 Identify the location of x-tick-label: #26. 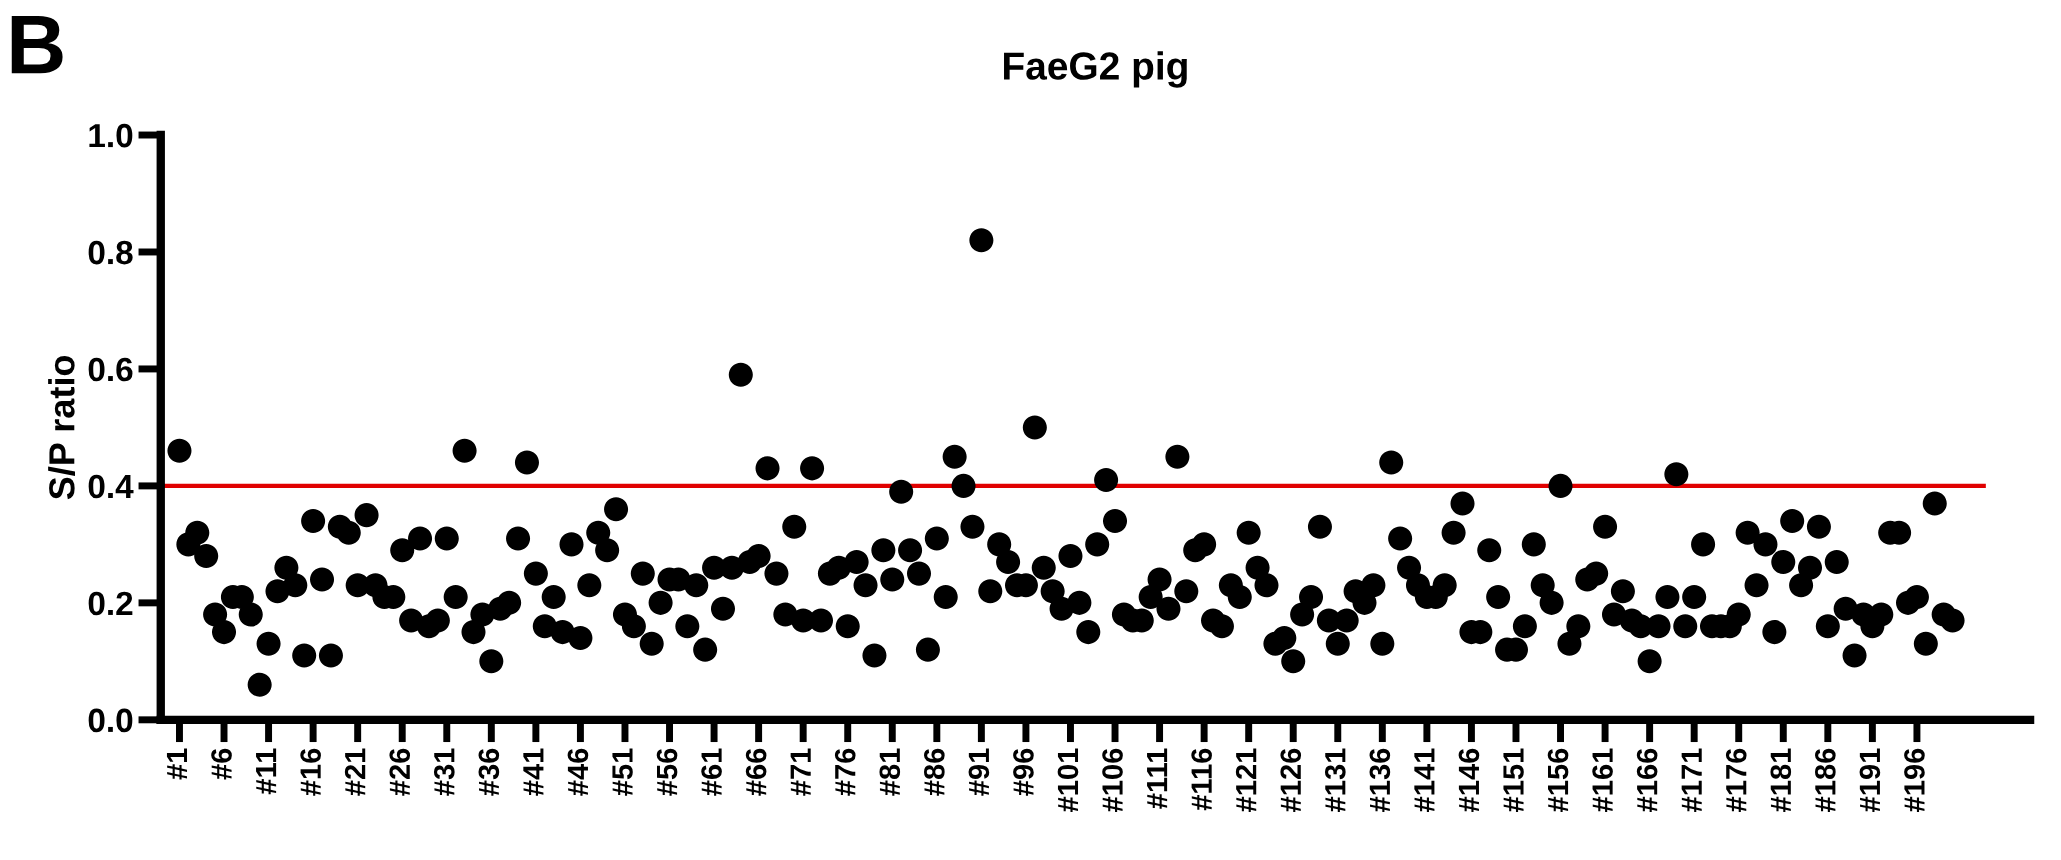
(400, 772).